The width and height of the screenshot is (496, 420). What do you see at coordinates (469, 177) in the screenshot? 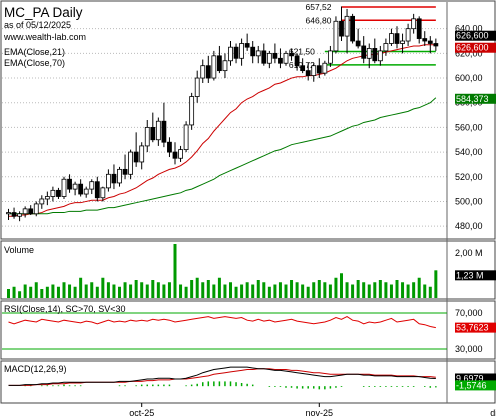
I see `price-tick-label: 520,00` at bounding box center [469, 177].